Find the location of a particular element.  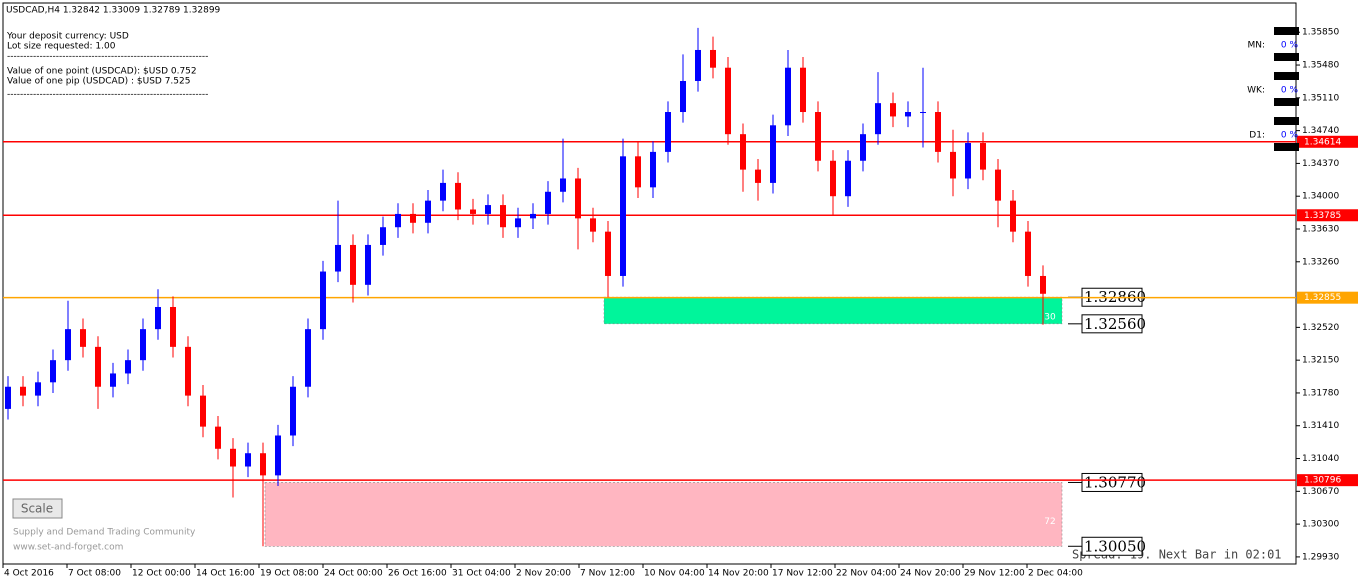

x-tick-label: 14 Oct 16:00 is located at coordinates (225, 574).